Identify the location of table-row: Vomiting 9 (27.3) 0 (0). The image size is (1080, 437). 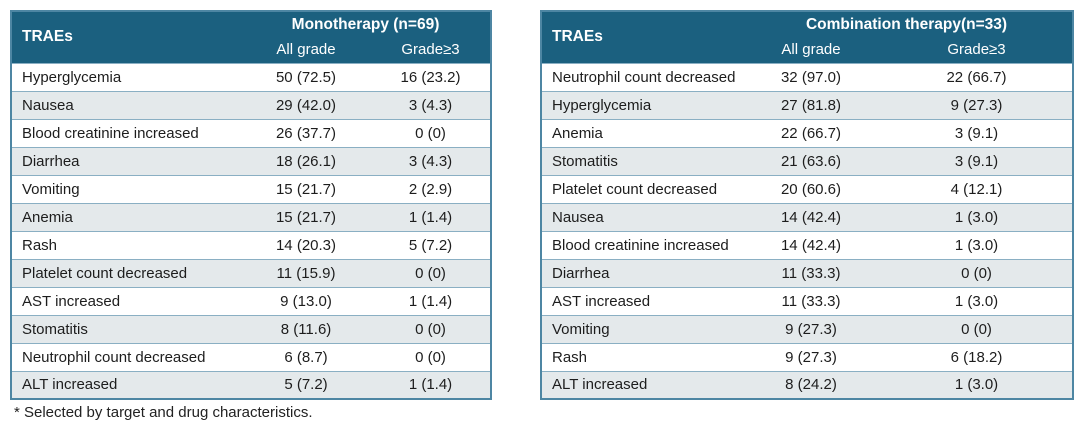
(807, 329).